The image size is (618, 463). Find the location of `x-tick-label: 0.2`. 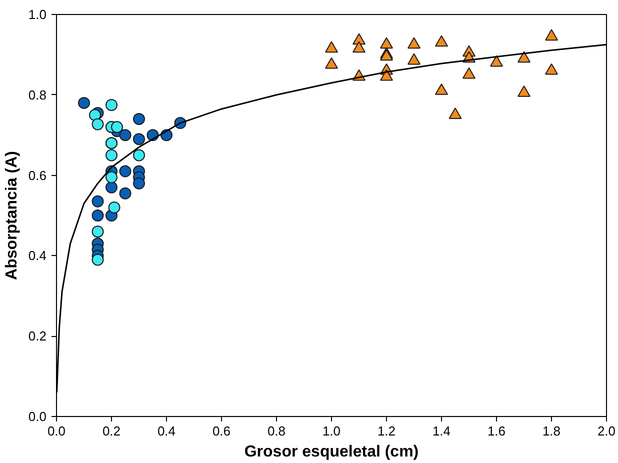

x-tick-label: 0.2 is located at coordinates (111, 431).